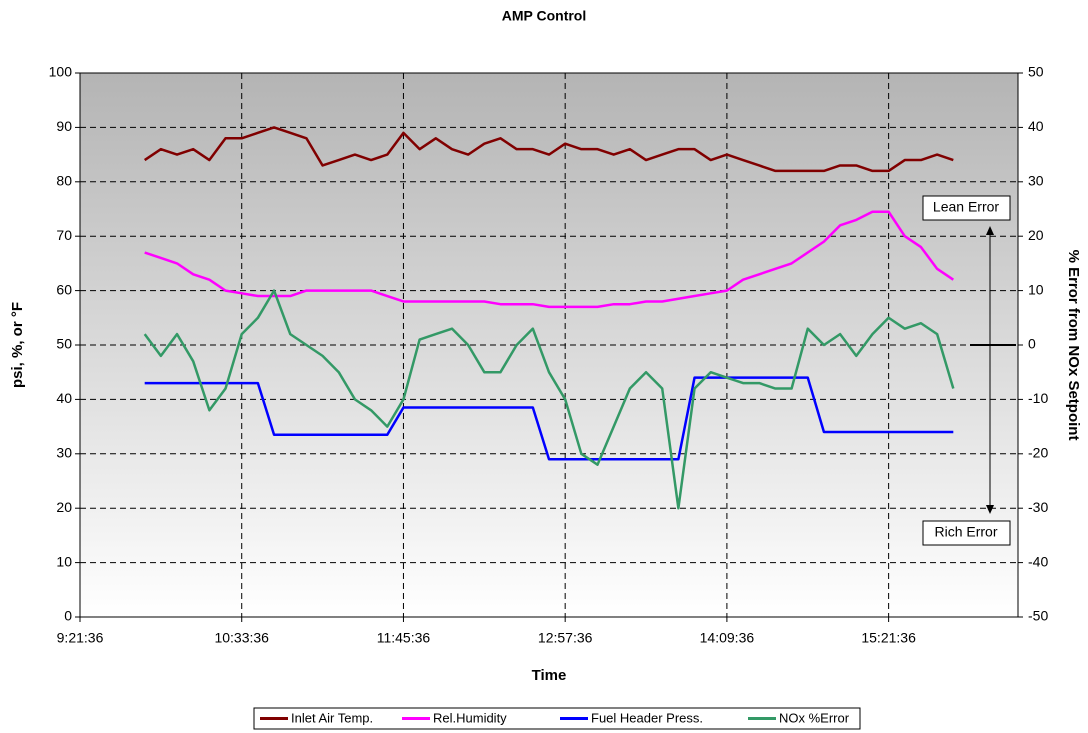 The width and height of the screenshot is (1088, 733). I want to click on y-tick-label: 60, so click(64, 289).